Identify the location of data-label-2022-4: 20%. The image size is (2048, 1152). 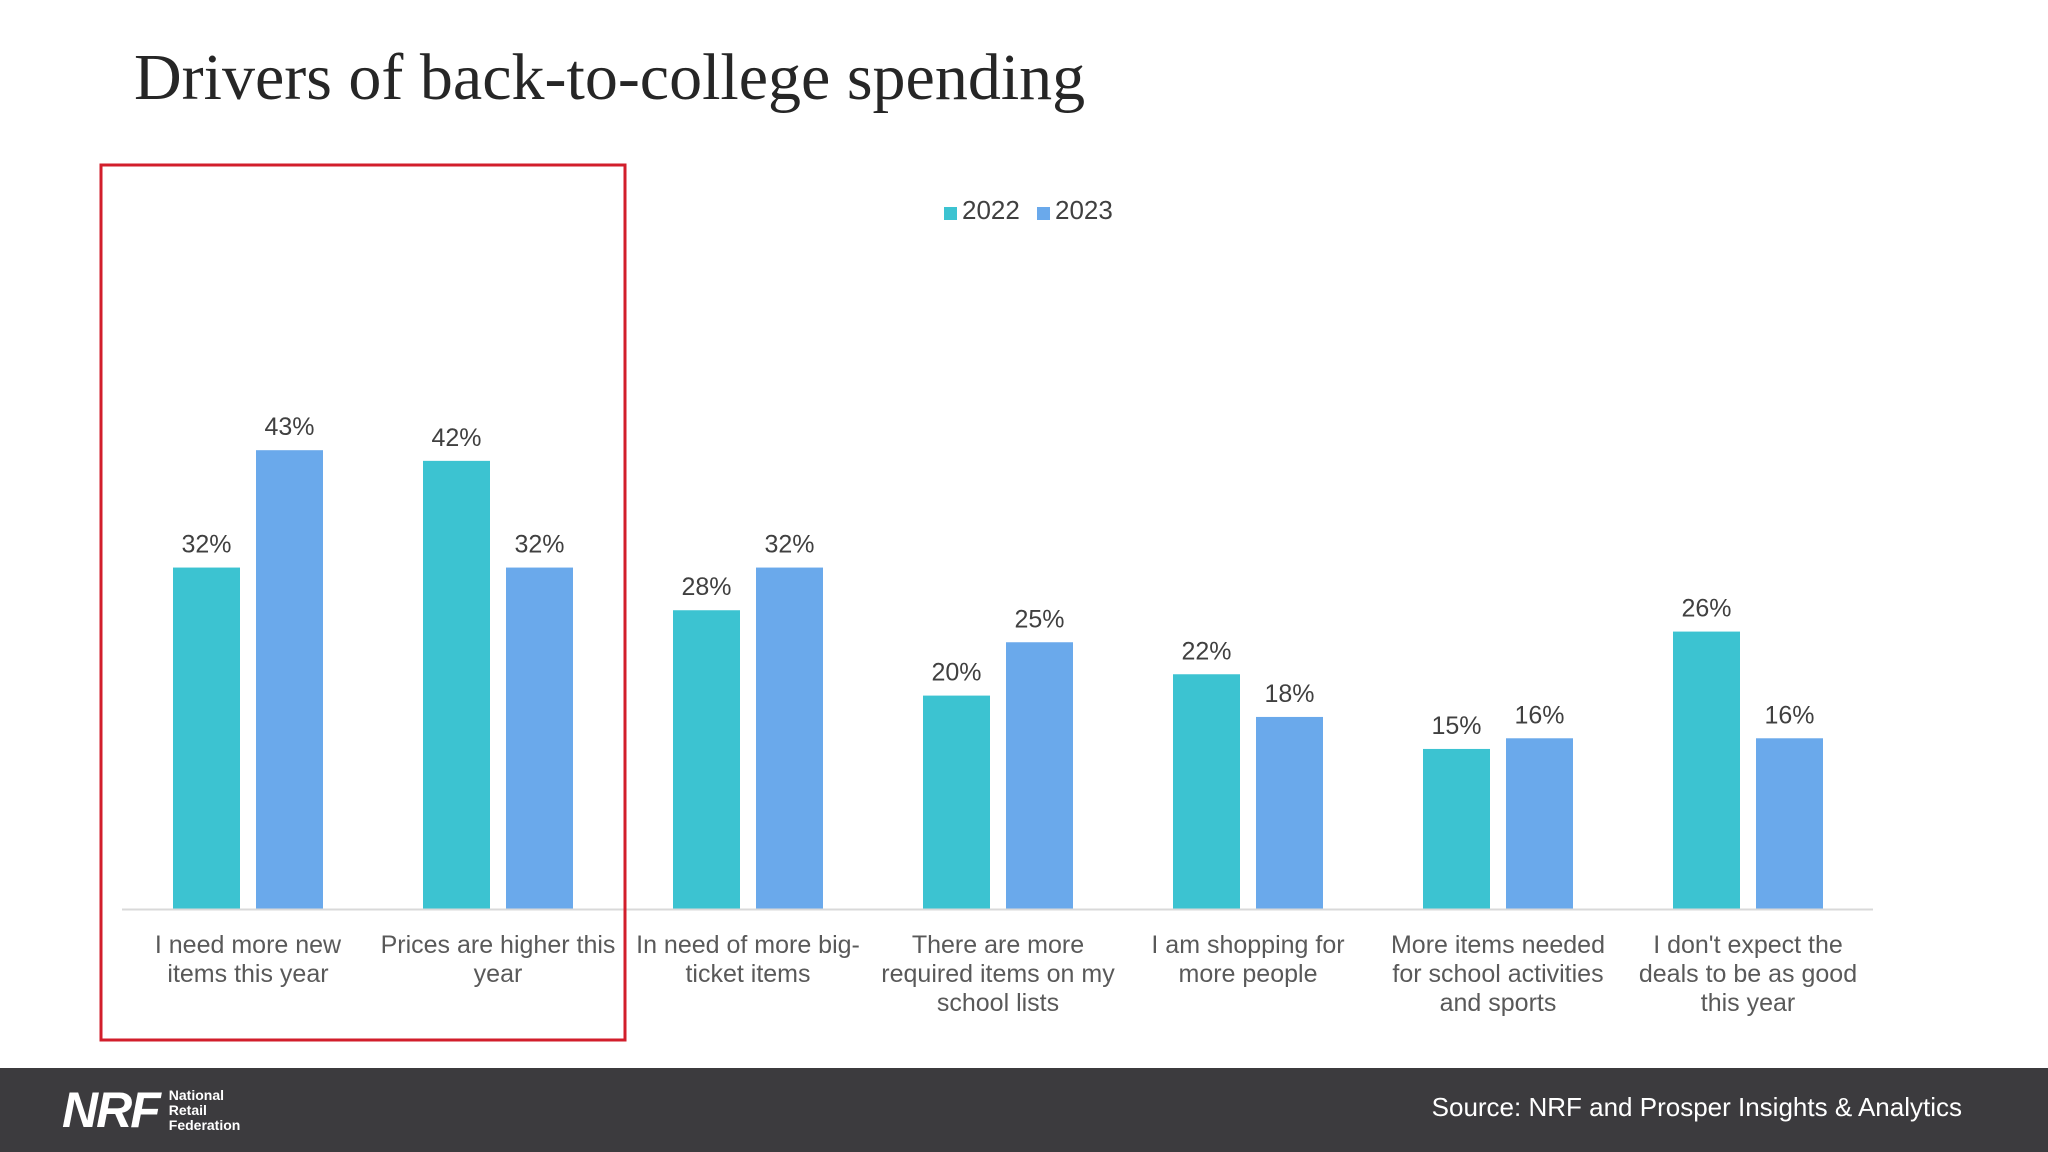
(956, 673).